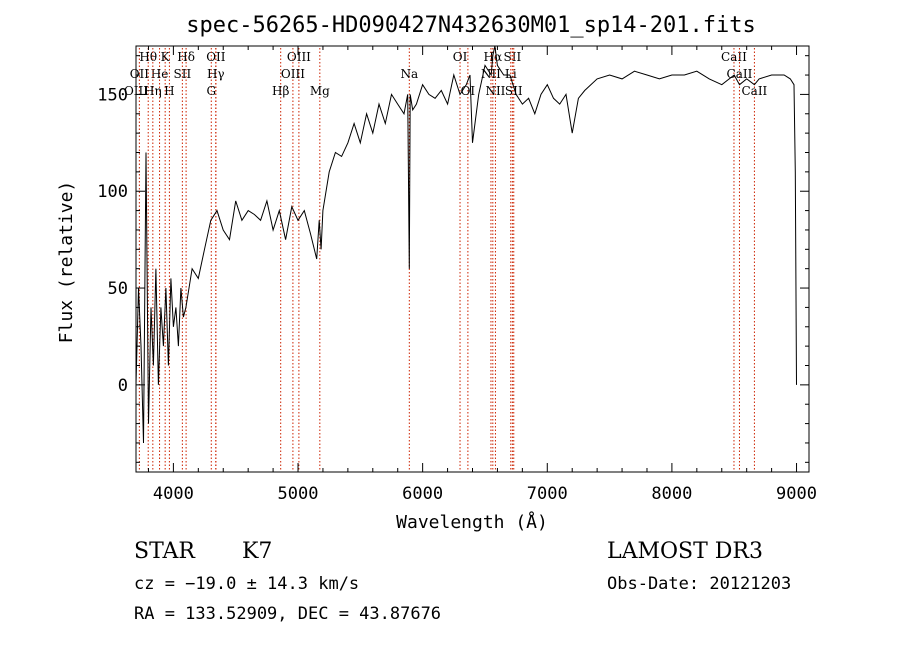 This screenshot has height=649, width=900. Describe the element at coordinates (495, 91) in the screenshot. I see `marker-label-25: NII` at that location.